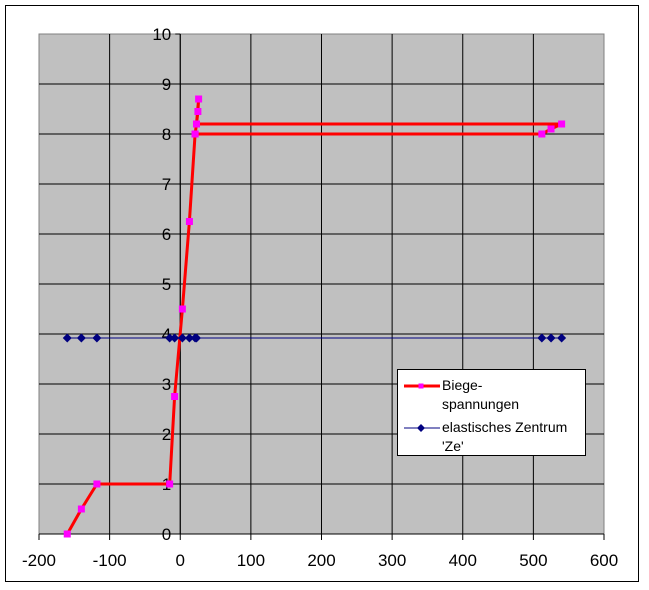 The height and width of the screenshot is (590, 649). What do you see at coordinates (392, 560) in the screenshot?
I see `x-tick-label: 300` at bounding box center [392, 560].